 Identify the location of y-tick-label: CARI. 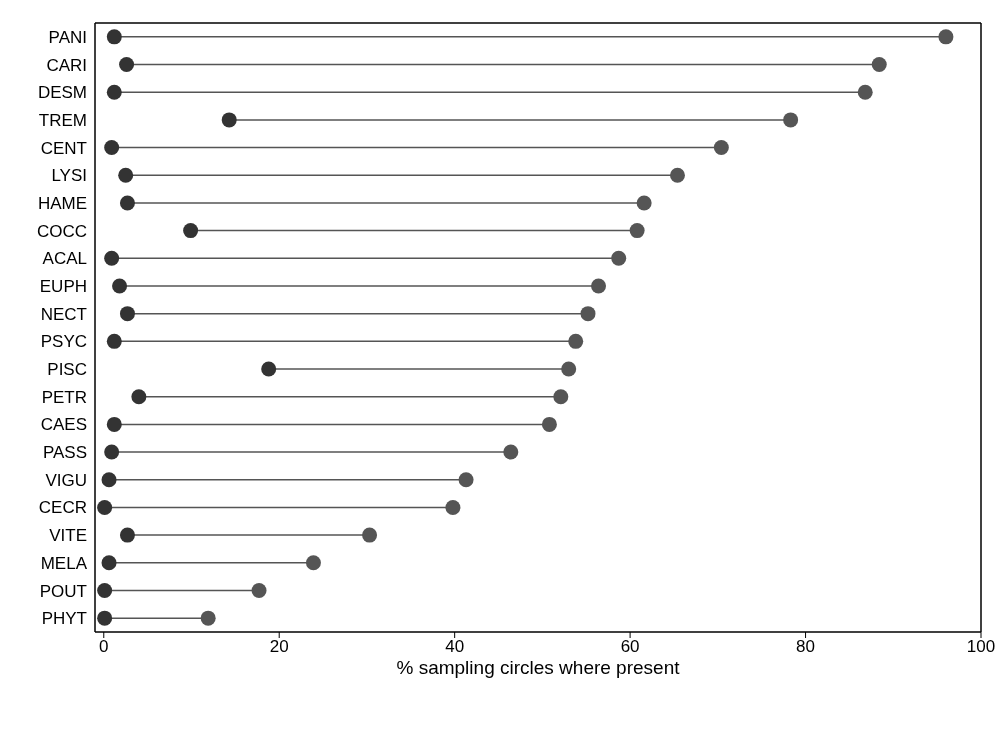
(66, 65).